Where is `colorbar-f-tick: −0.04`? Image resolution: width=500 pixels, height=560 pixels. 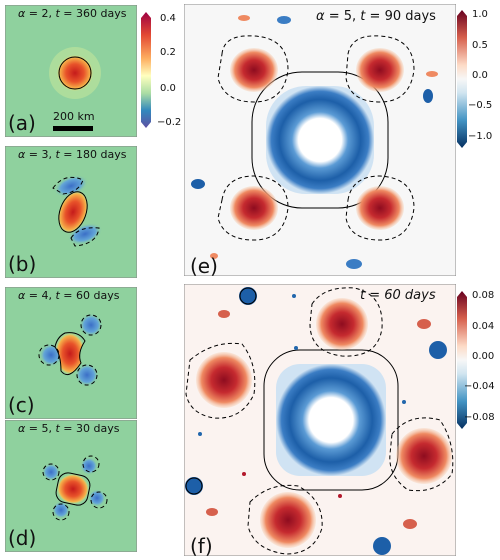 colorbar-f-tick: −0.04 is located at coordinates (479, 386).